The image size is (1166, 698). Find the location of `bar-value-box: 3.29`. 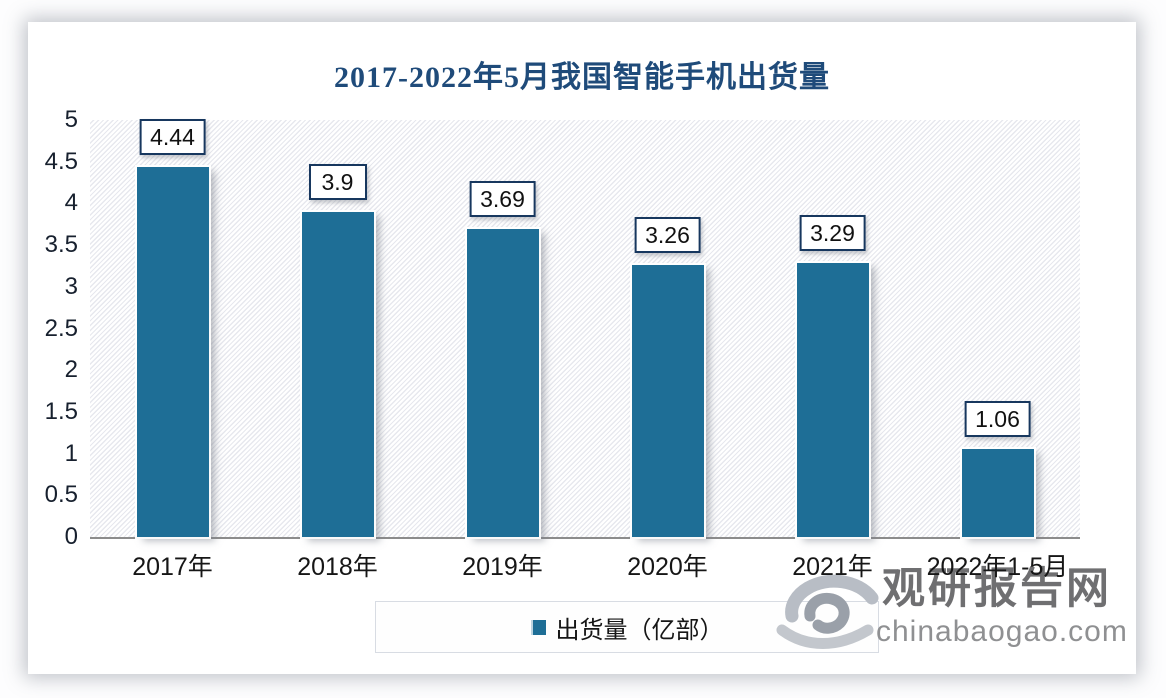

bar-value-box: 3.29 is located at coordinates (832, 232).